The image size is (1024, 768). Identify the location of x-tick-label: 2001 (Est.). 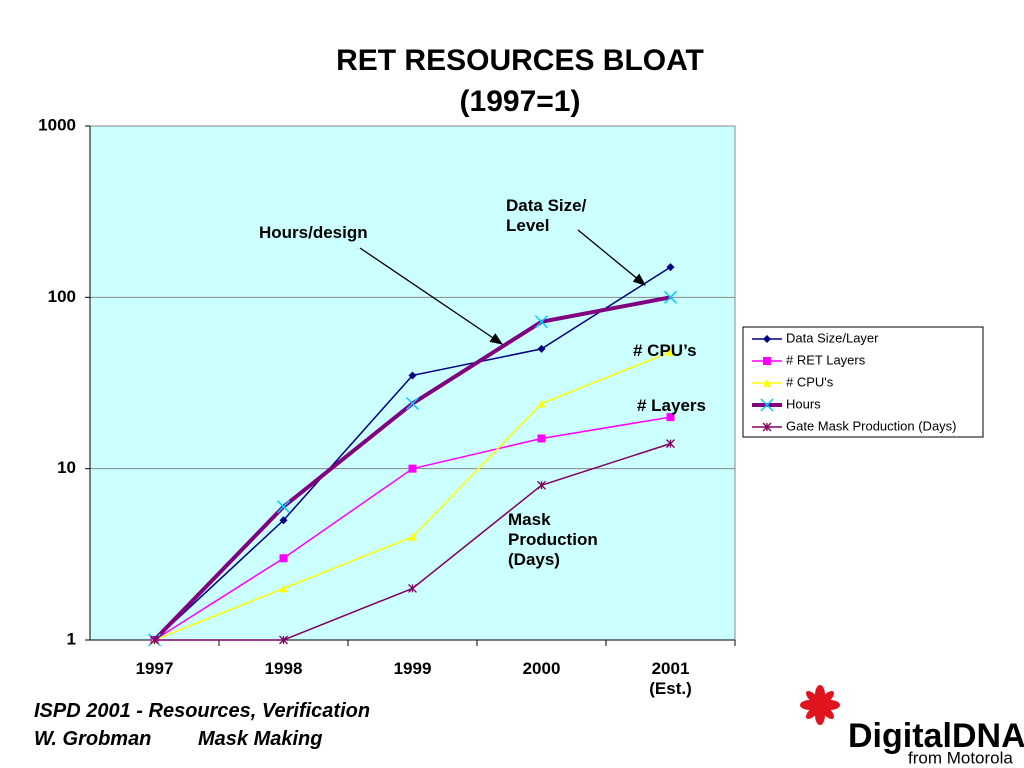
(670, 678).